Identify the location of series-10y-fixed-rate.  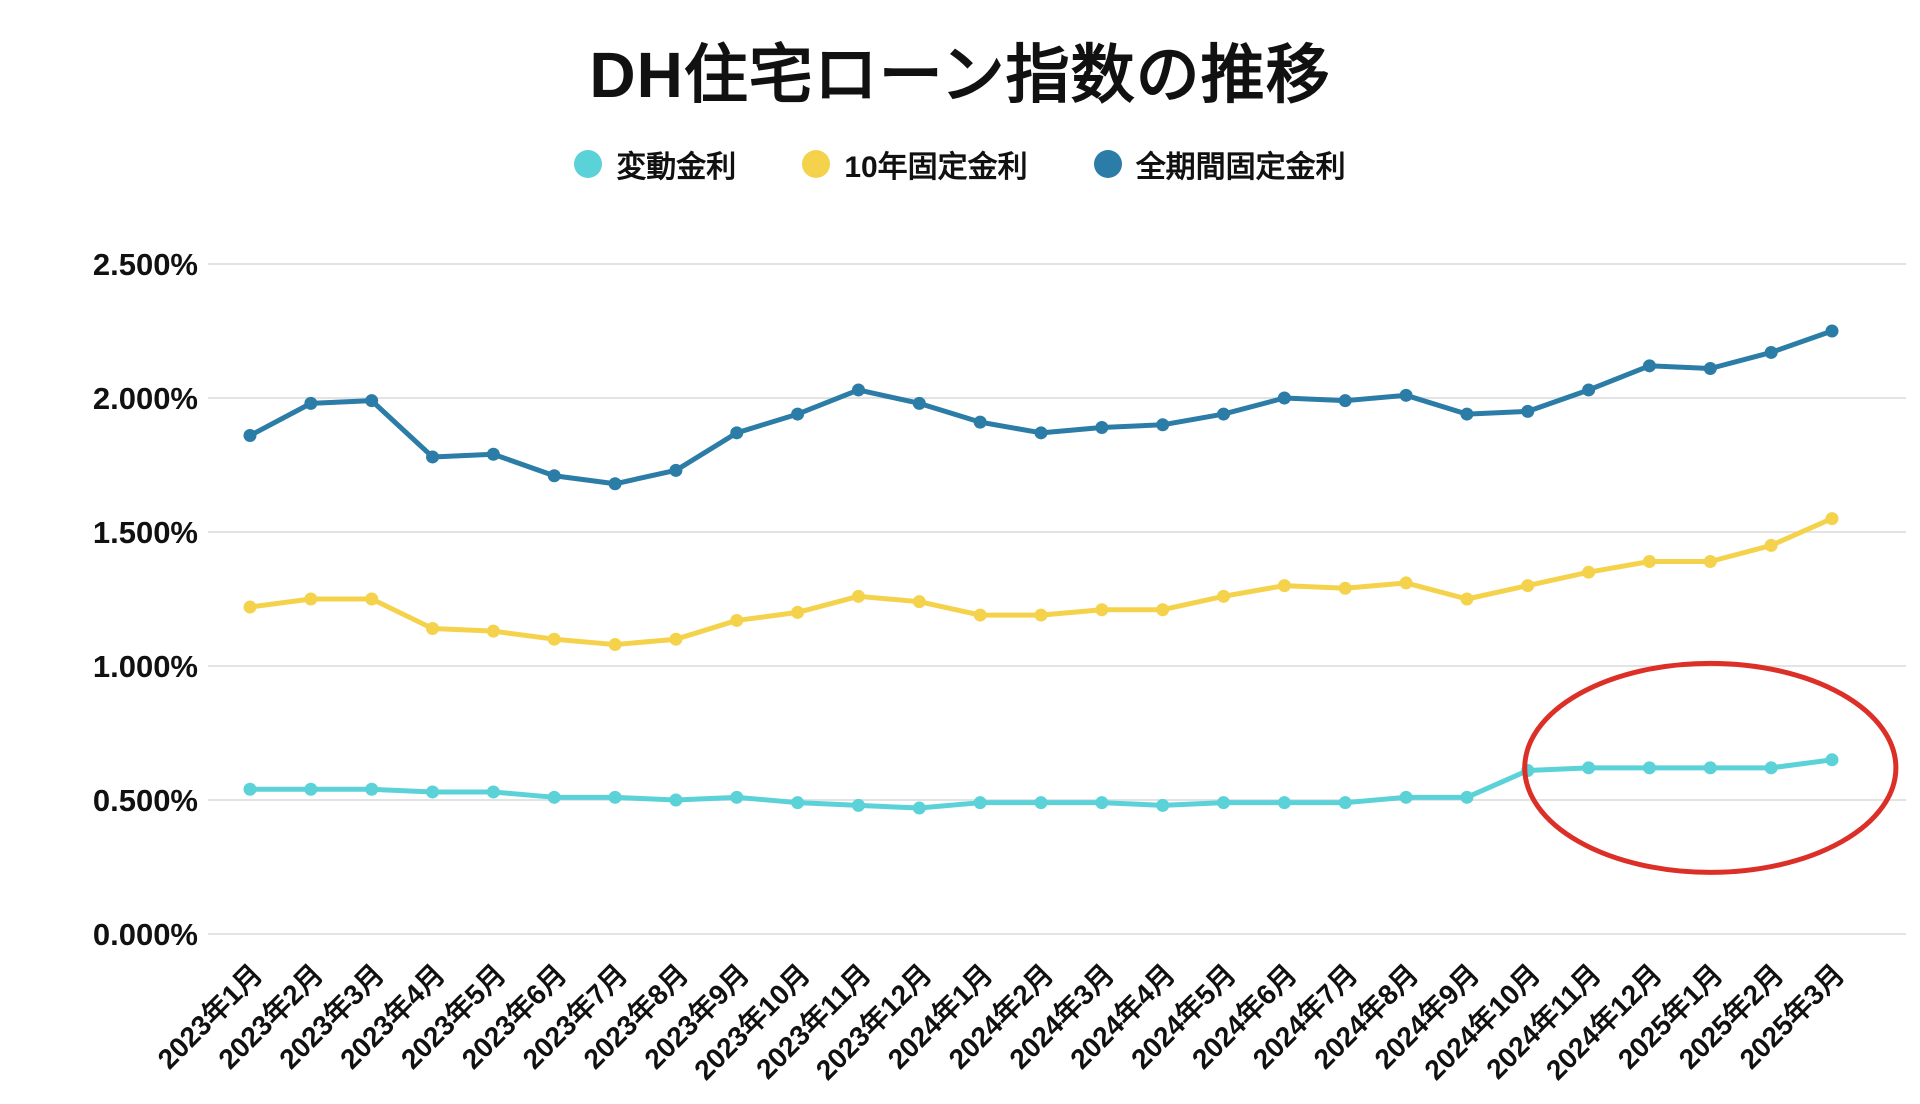
(1041, 582).